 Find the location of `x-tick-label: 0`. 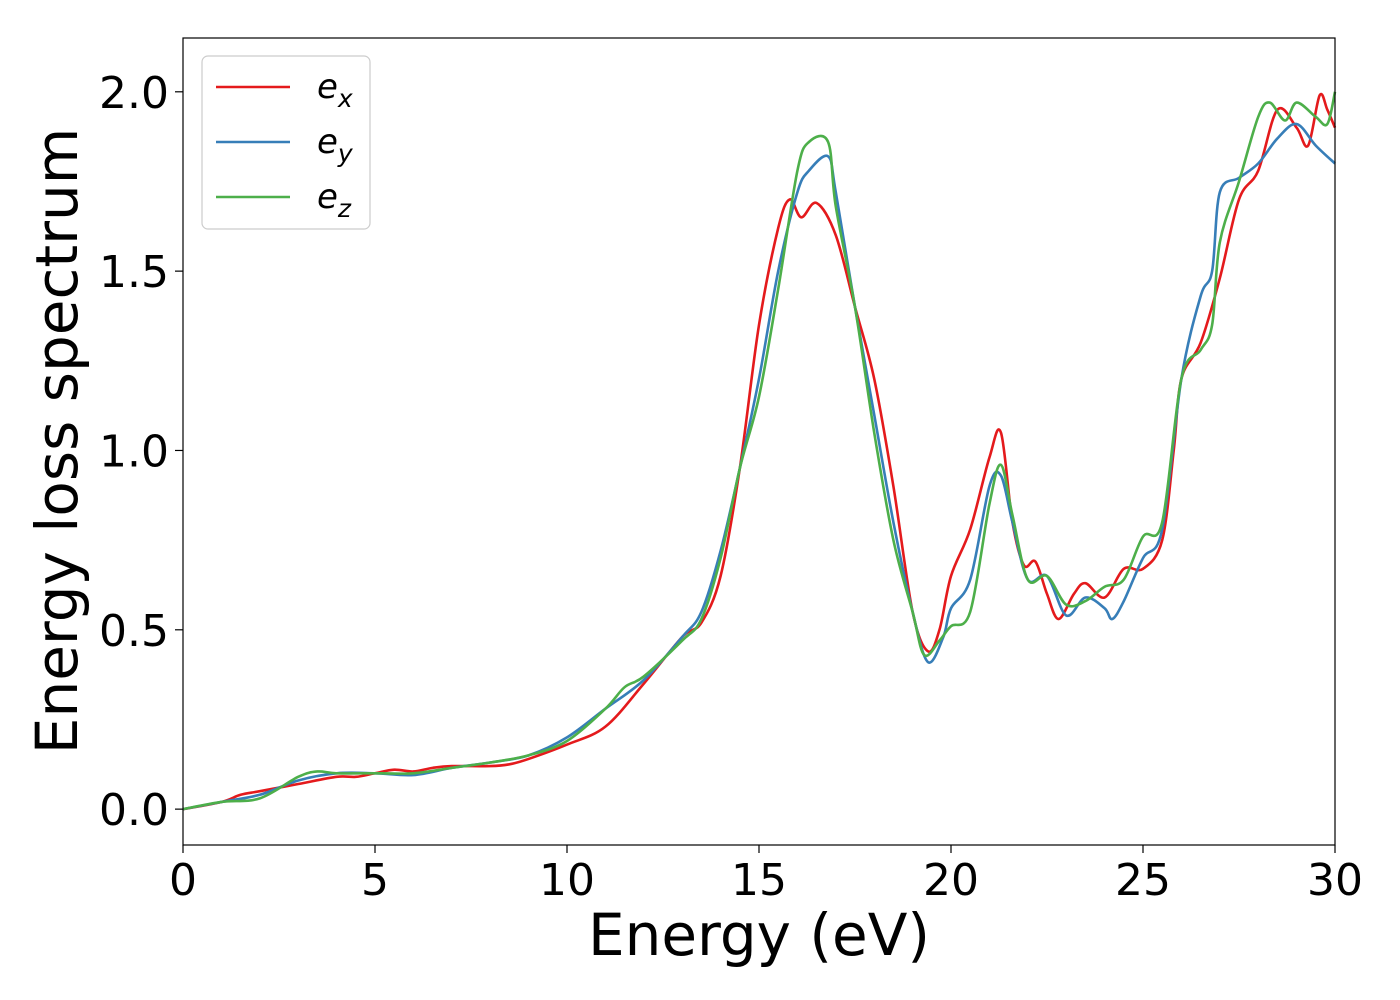

x-tick-label: 0 is located at coordinates (183, 880).